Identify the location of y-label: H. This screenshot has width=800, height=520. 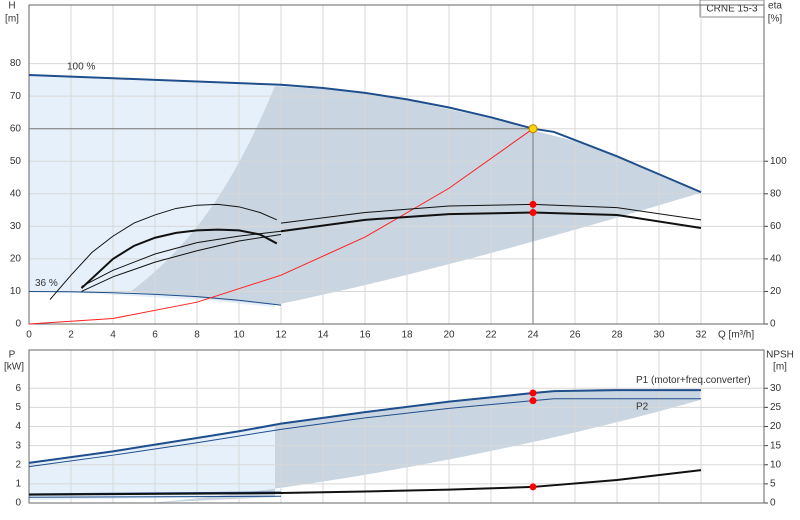
(11, 6).